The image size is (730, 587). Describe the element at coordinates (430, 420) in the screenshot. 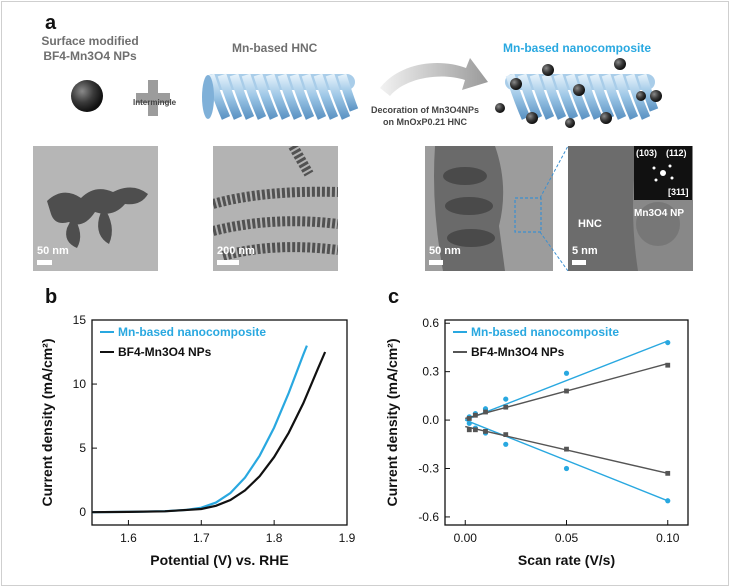

I see `y-tick-label: 0.0` at that location.